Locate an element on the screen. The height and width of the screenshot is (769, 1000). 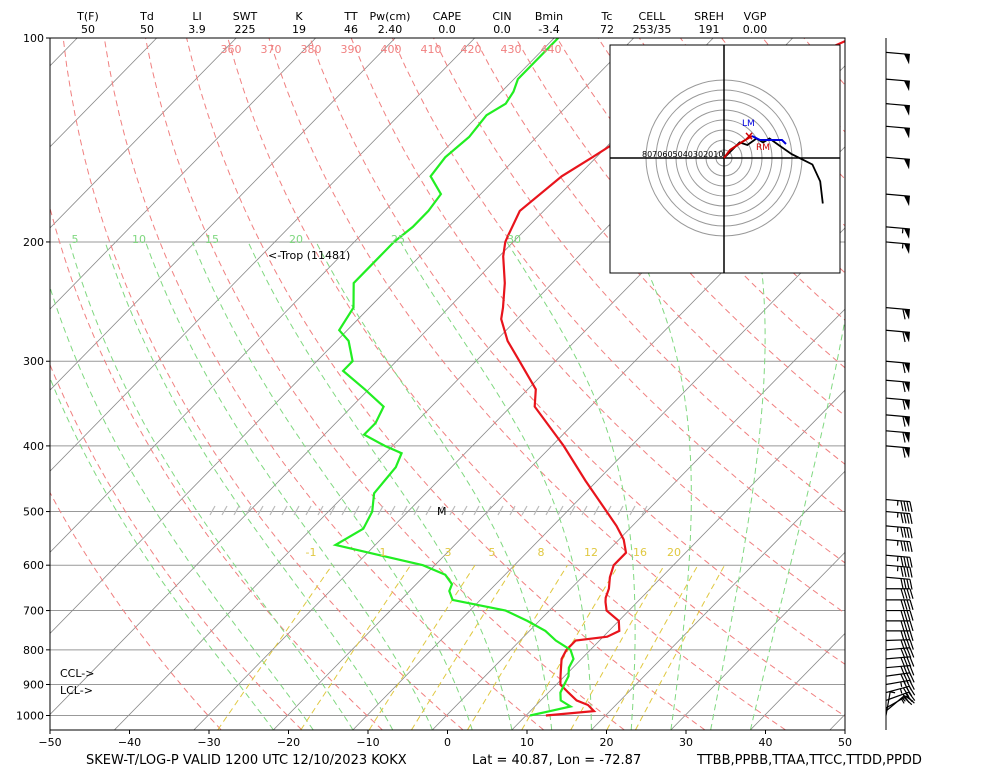
x-tick-label: 40 is located at coordinates (766, 742).